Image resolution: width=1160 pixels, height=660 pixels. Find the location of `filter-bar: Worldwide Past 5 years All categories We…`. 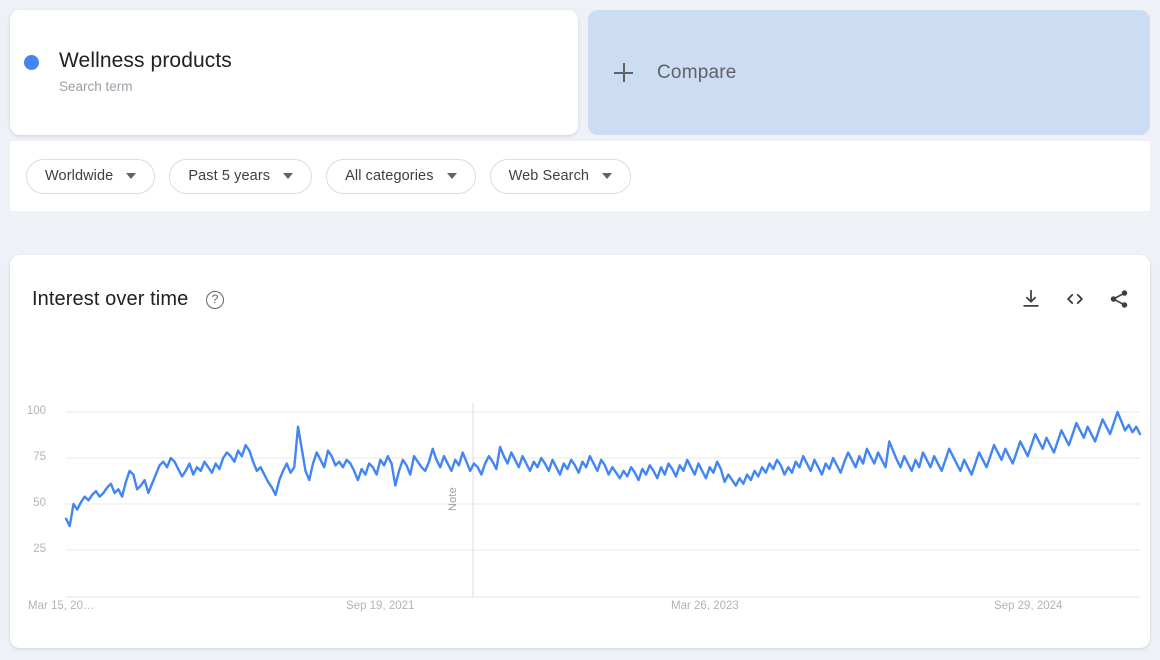

filter-bar: Worldwide Past 5 years All categories We… is located at coordinates (580, 176).